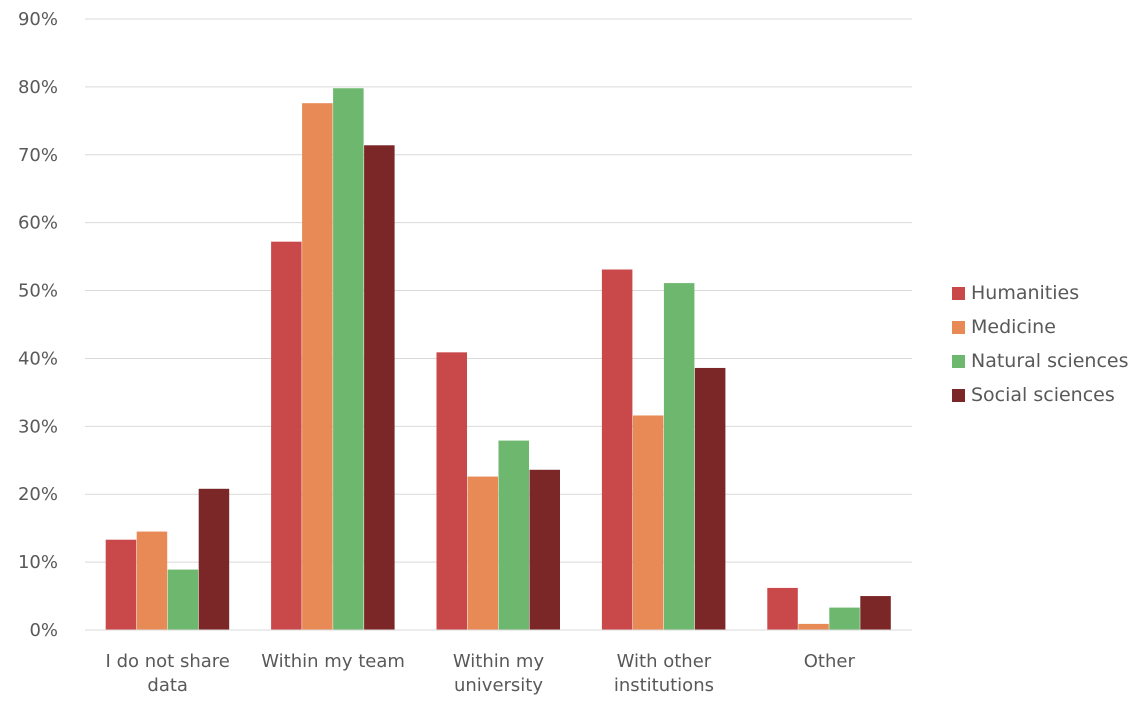 The width and height of the screenshot is (1136, 701). Describe the element at coordinates (38, 87) in the screenshot. I see `y-tick-label: 80%` at that location.